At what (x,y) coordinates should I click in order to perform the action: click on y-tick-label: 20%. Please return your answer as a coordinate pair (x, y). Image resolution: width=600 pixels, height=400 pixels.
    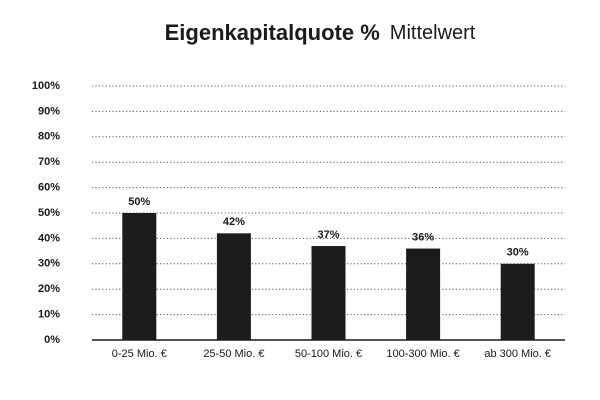
    Looking at the image, I should click on (49, 289).